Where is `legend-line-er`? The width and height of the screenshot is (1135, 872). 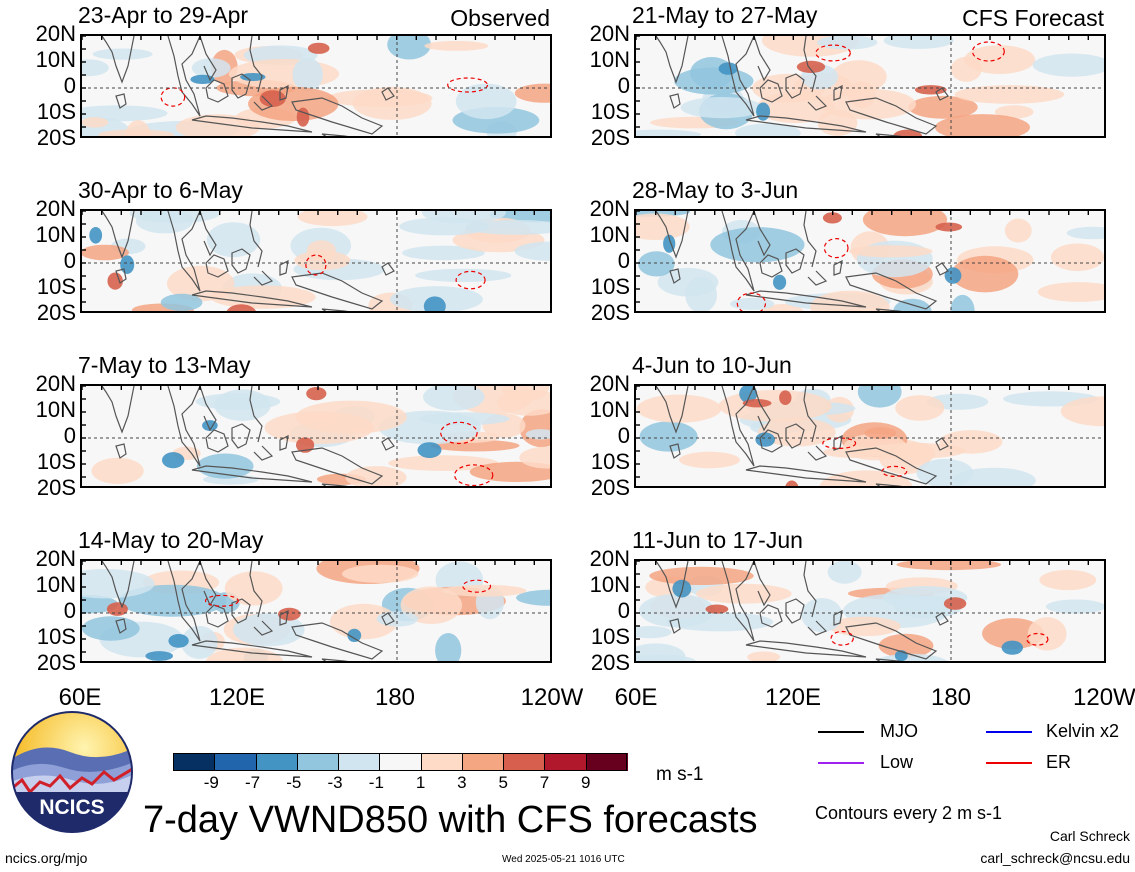
legend-line-er is located at coordinates (1009, 763).